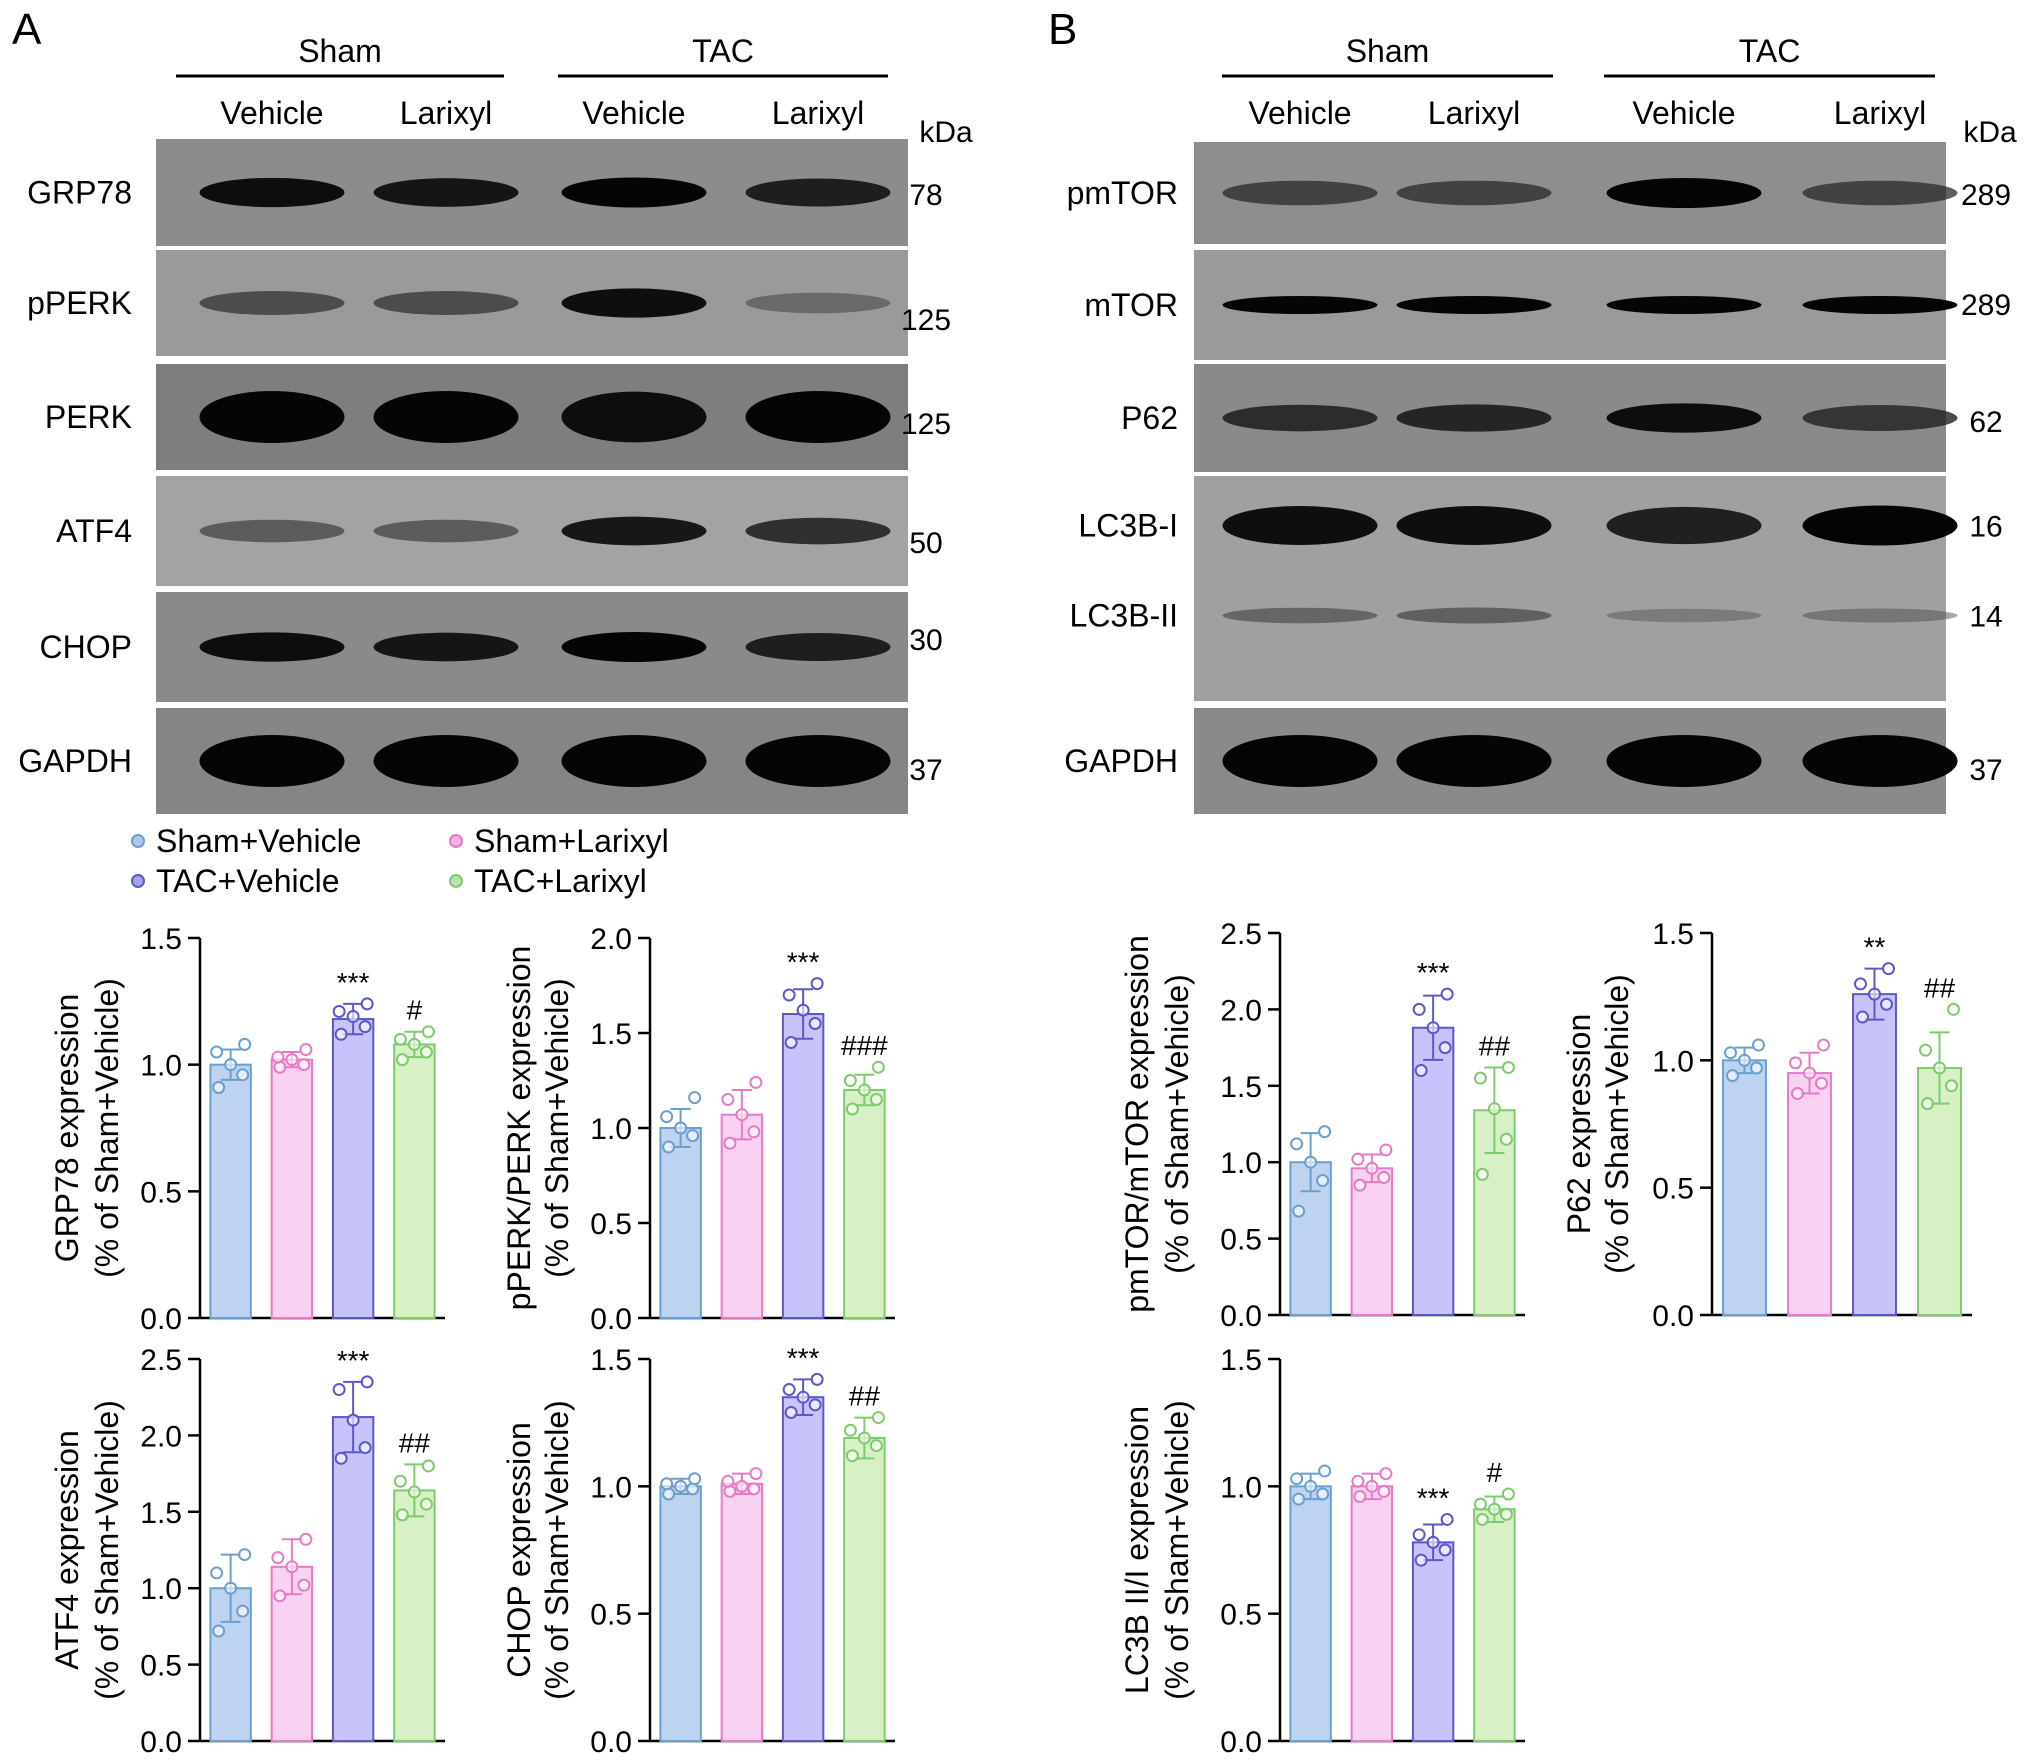 This screenshot has width=2032, height=1763. I want to click on blot-label: GAPDH, so click(75, 761).